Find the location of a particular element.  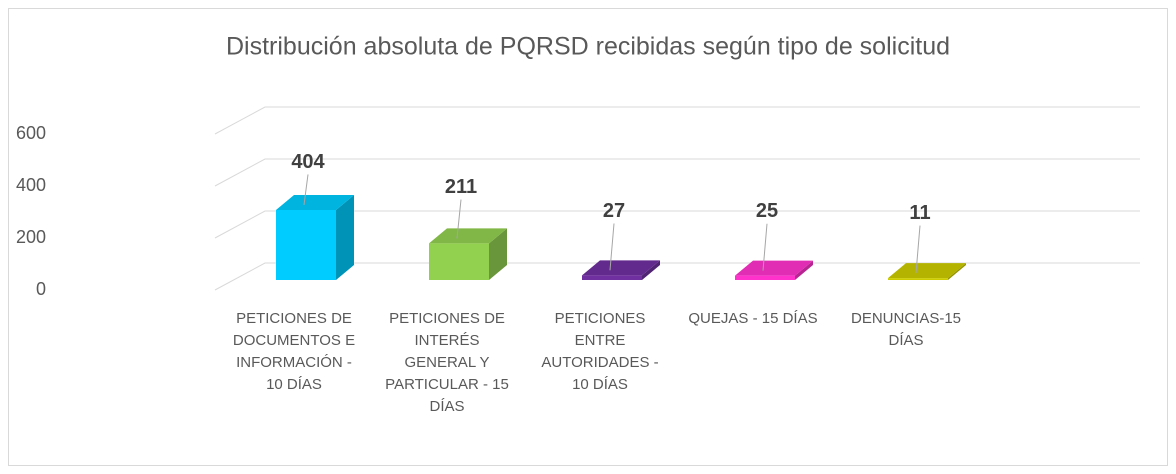

data-label: 211 is located at coordinates (461, 187).